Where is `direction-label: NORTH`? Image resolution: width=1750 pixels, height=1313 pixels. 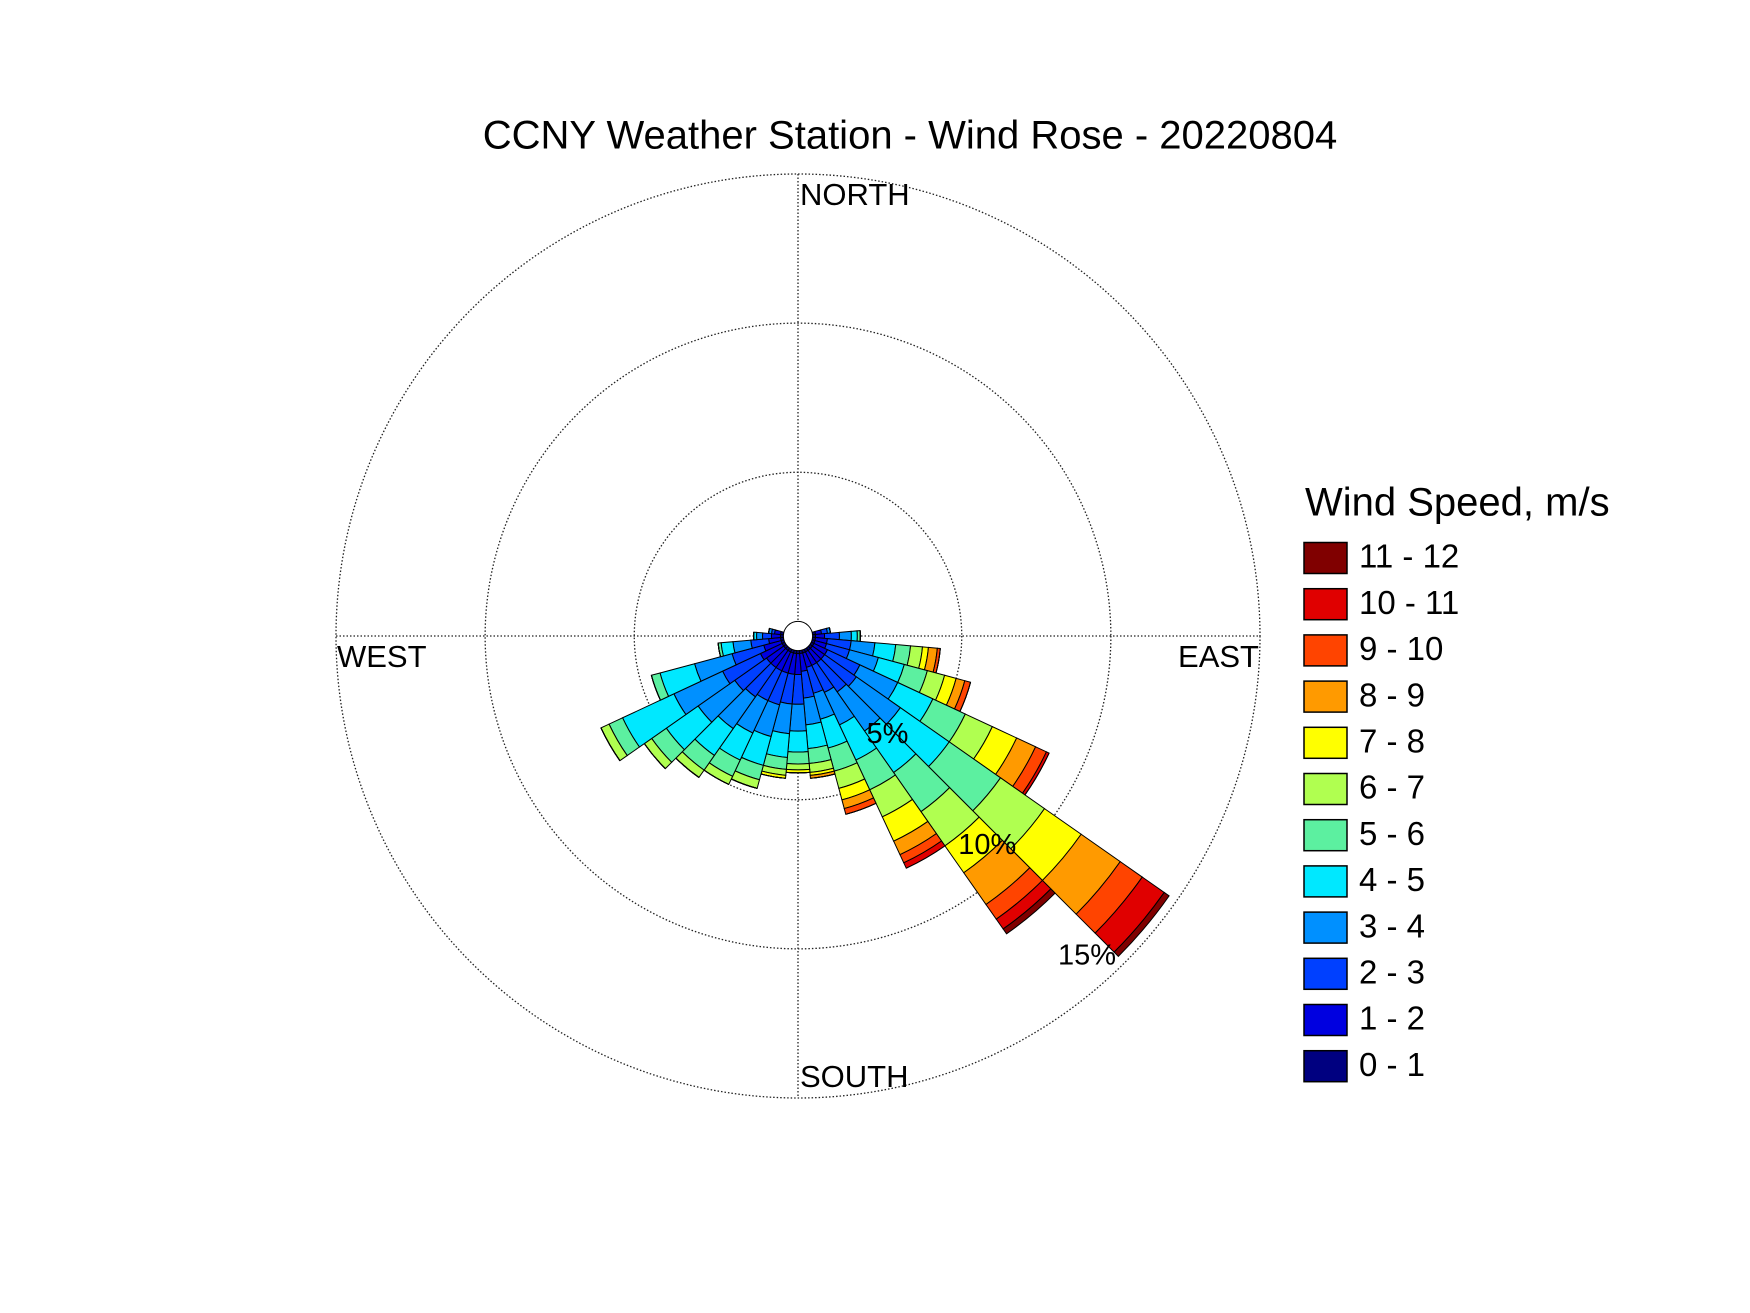
direction-label: NORTH is located at coordinates (855, 194).